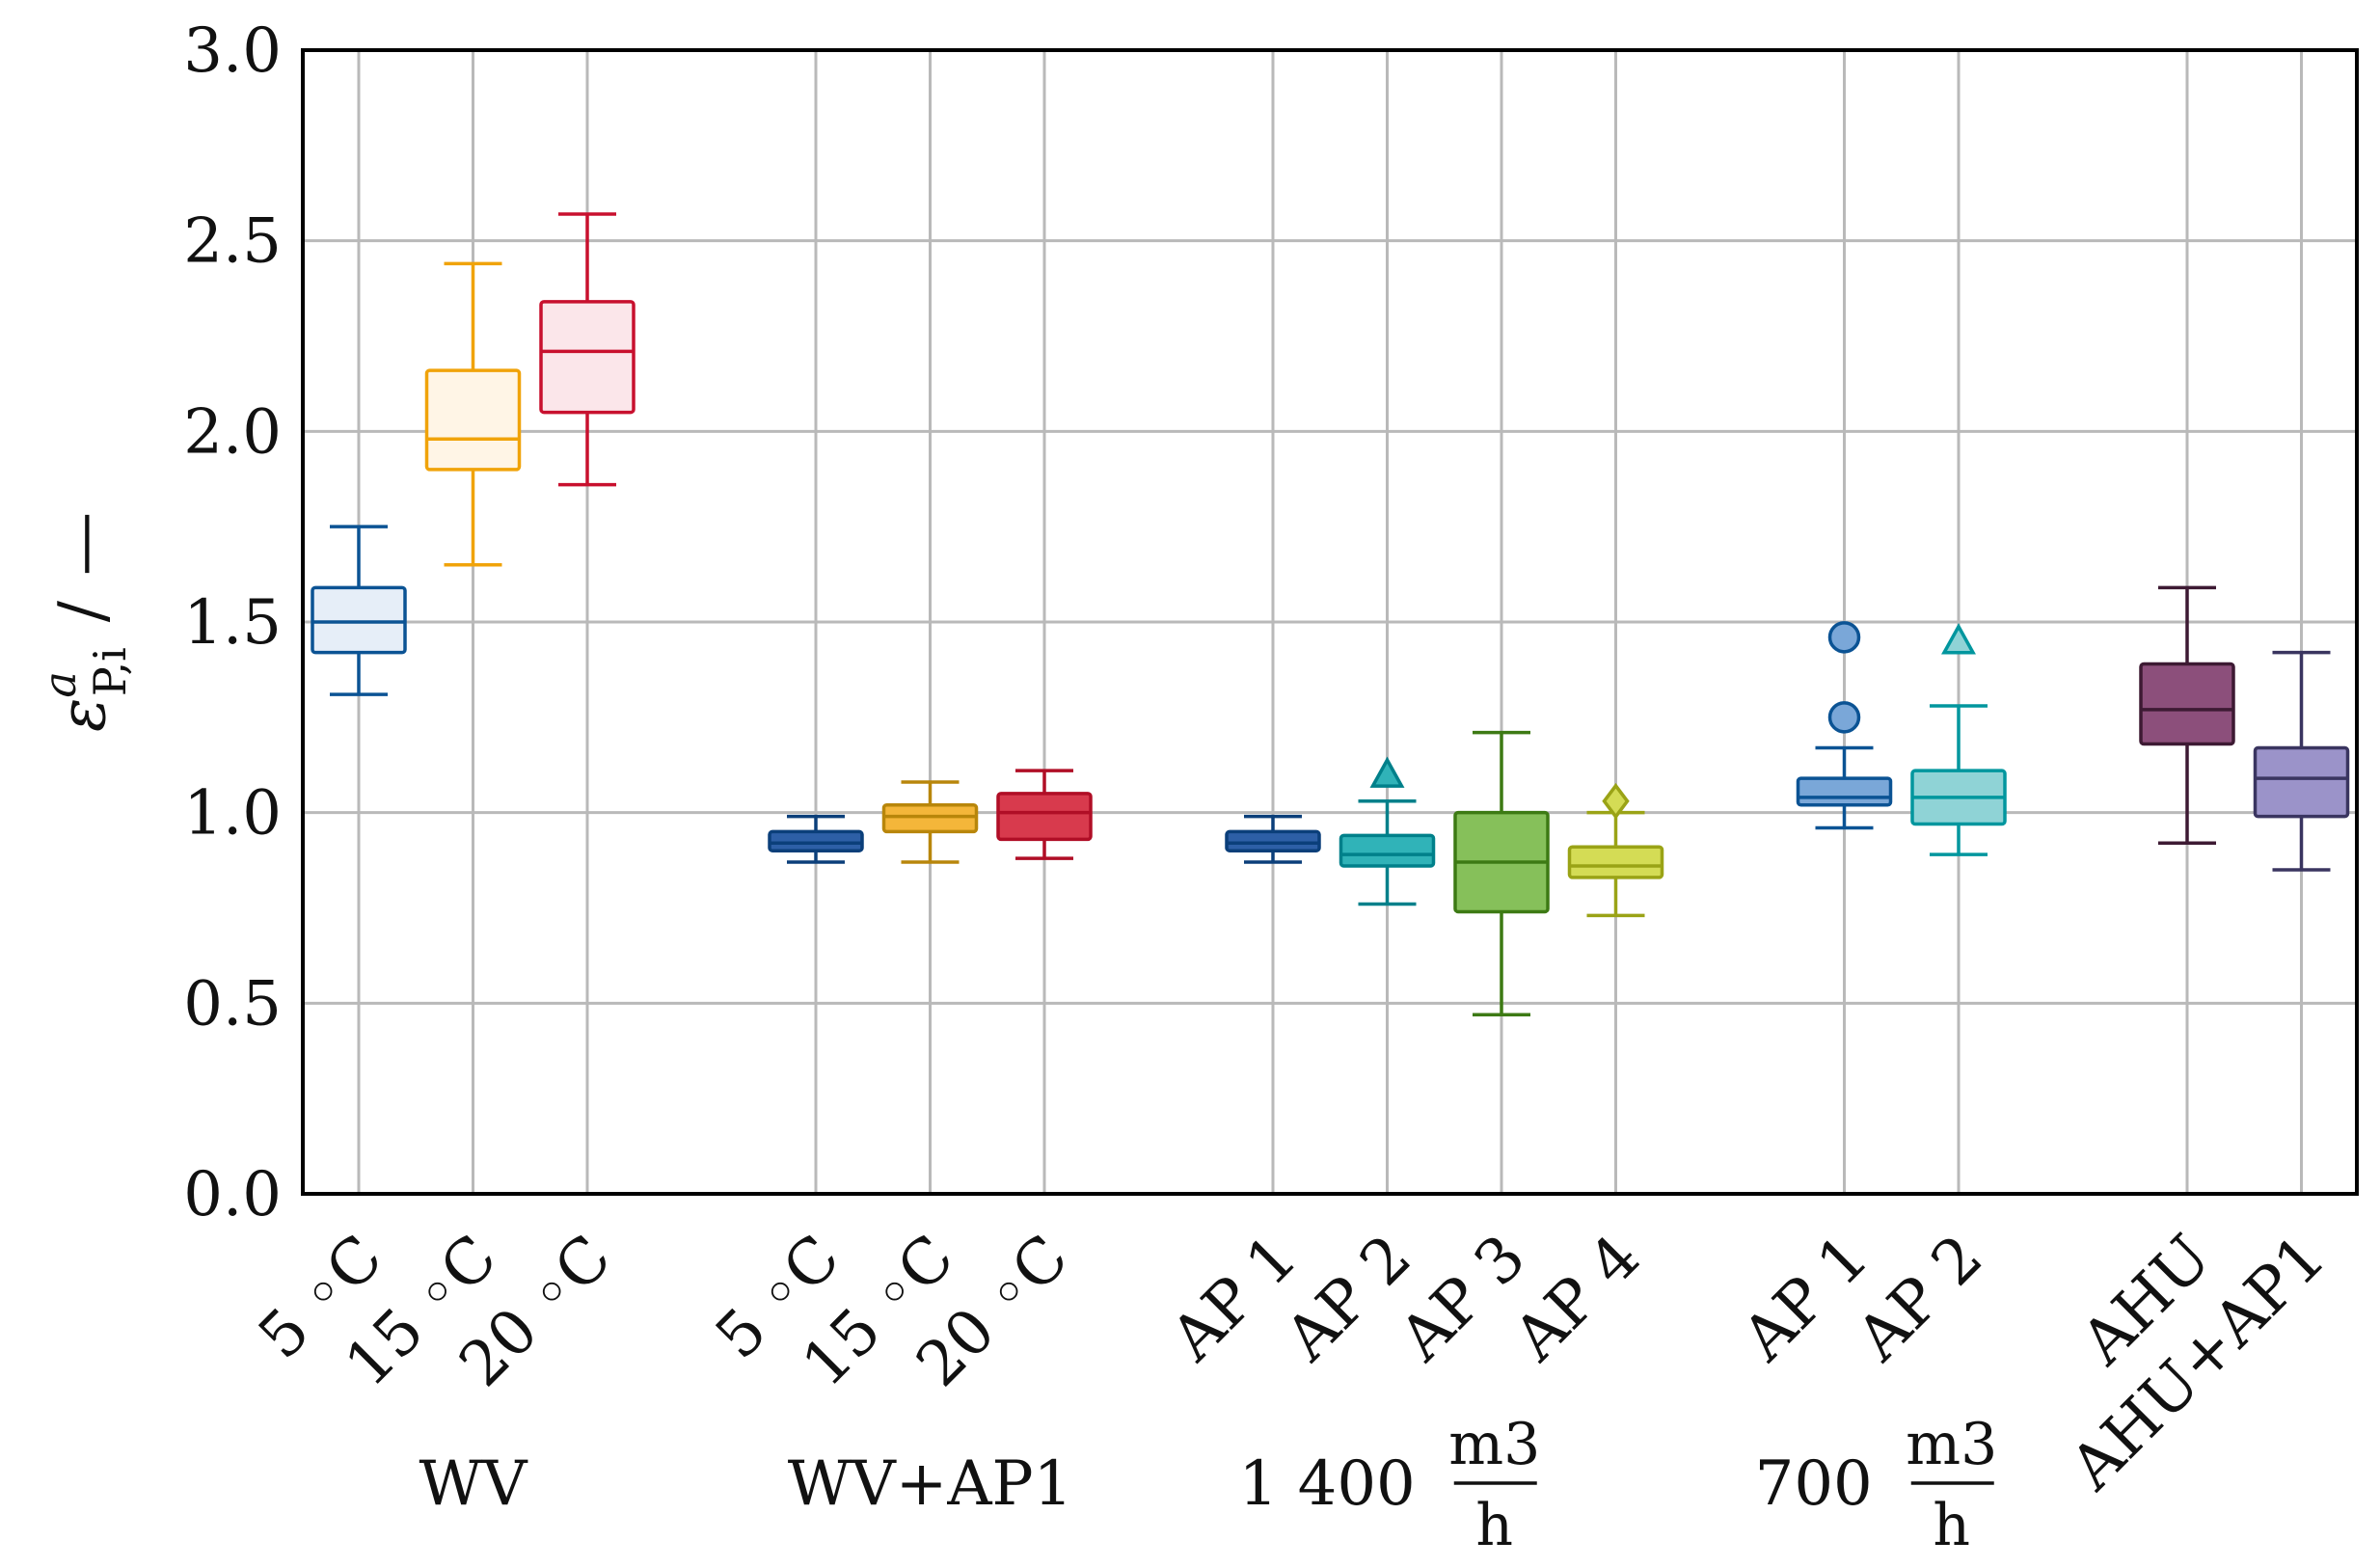  What do you see at coordinates (110, 672) in the screenshot?
I see `y-axis-subscript: P,i` at bounding box center [110, 672].